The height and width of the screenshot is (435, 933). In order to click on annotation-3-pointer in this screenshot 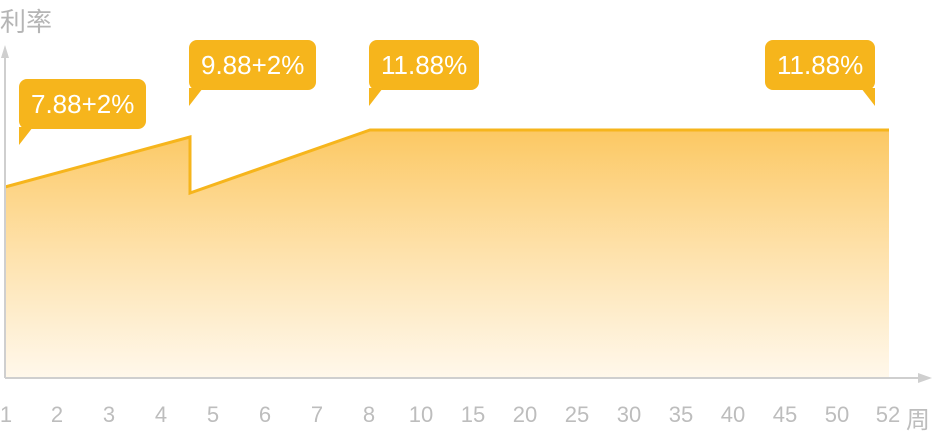, I will do `click(376, 97)`.